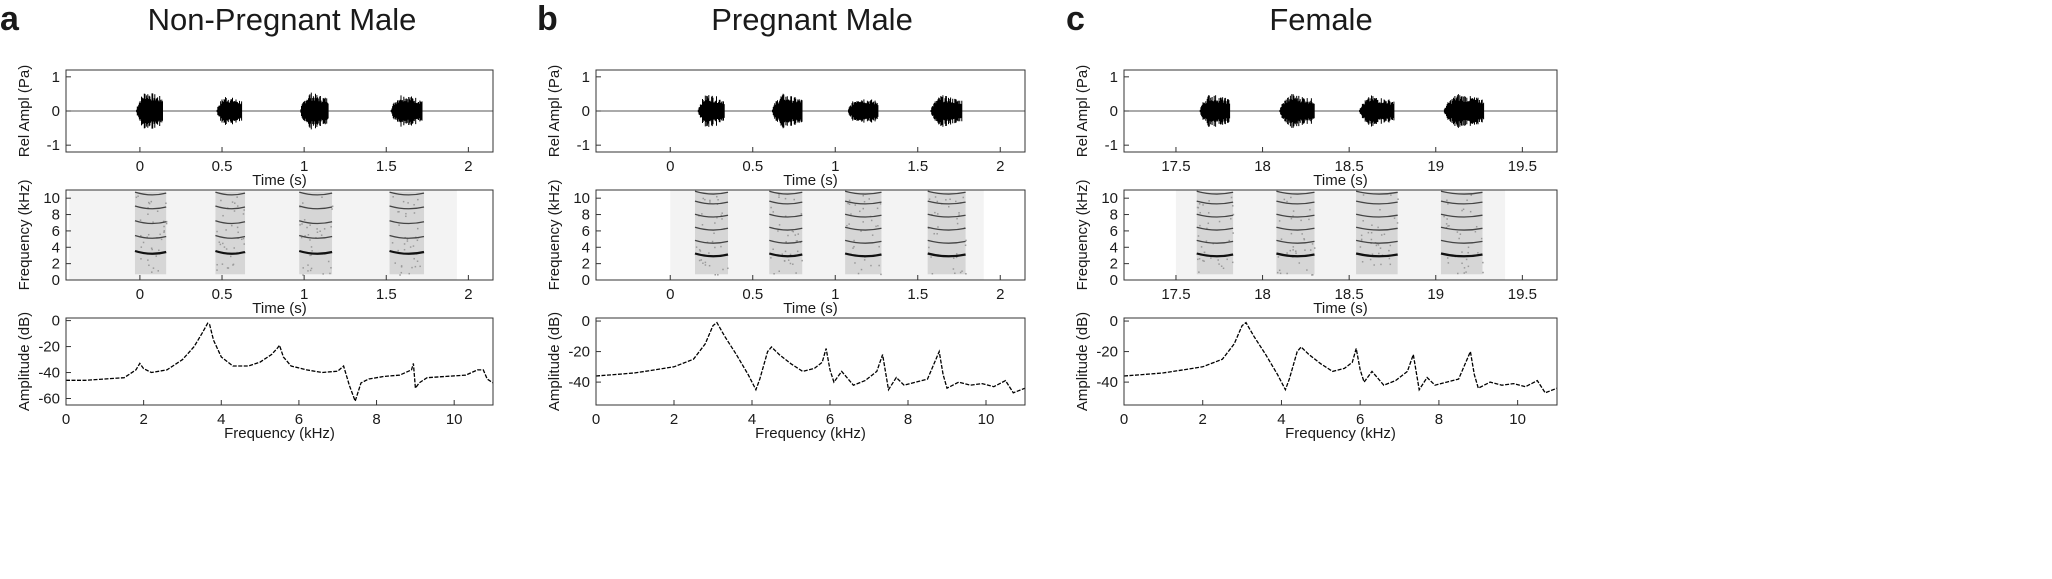 This screenshot has width=2052, height=579. What do you see at coordinates (56, 280) in the screenshot?
I see `panel-a-spectrogram-ytick-label: 0` at bounding box center [56, 280].